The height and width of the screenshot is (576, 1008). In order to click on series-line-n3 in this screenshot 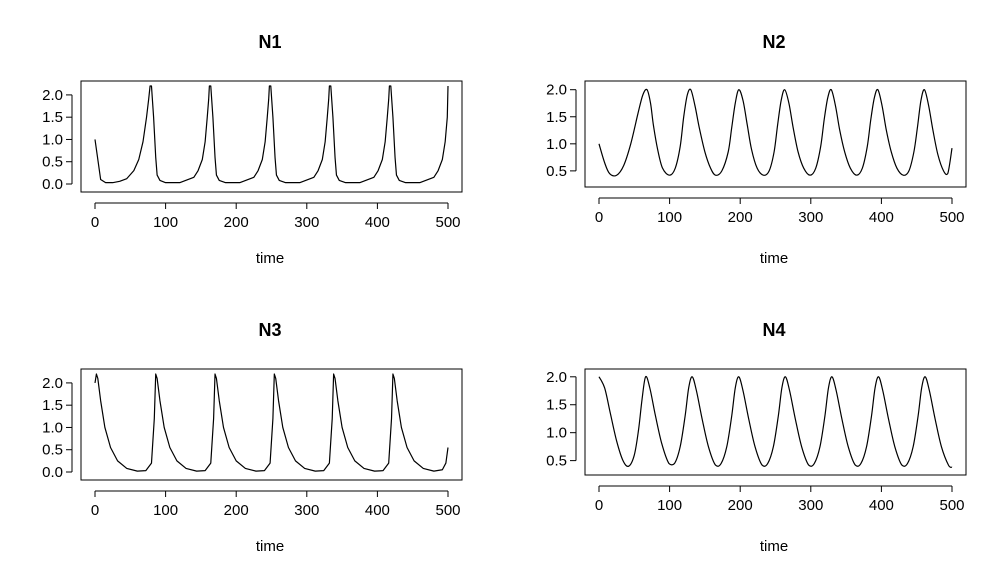, I will do `click(271, 422)`.